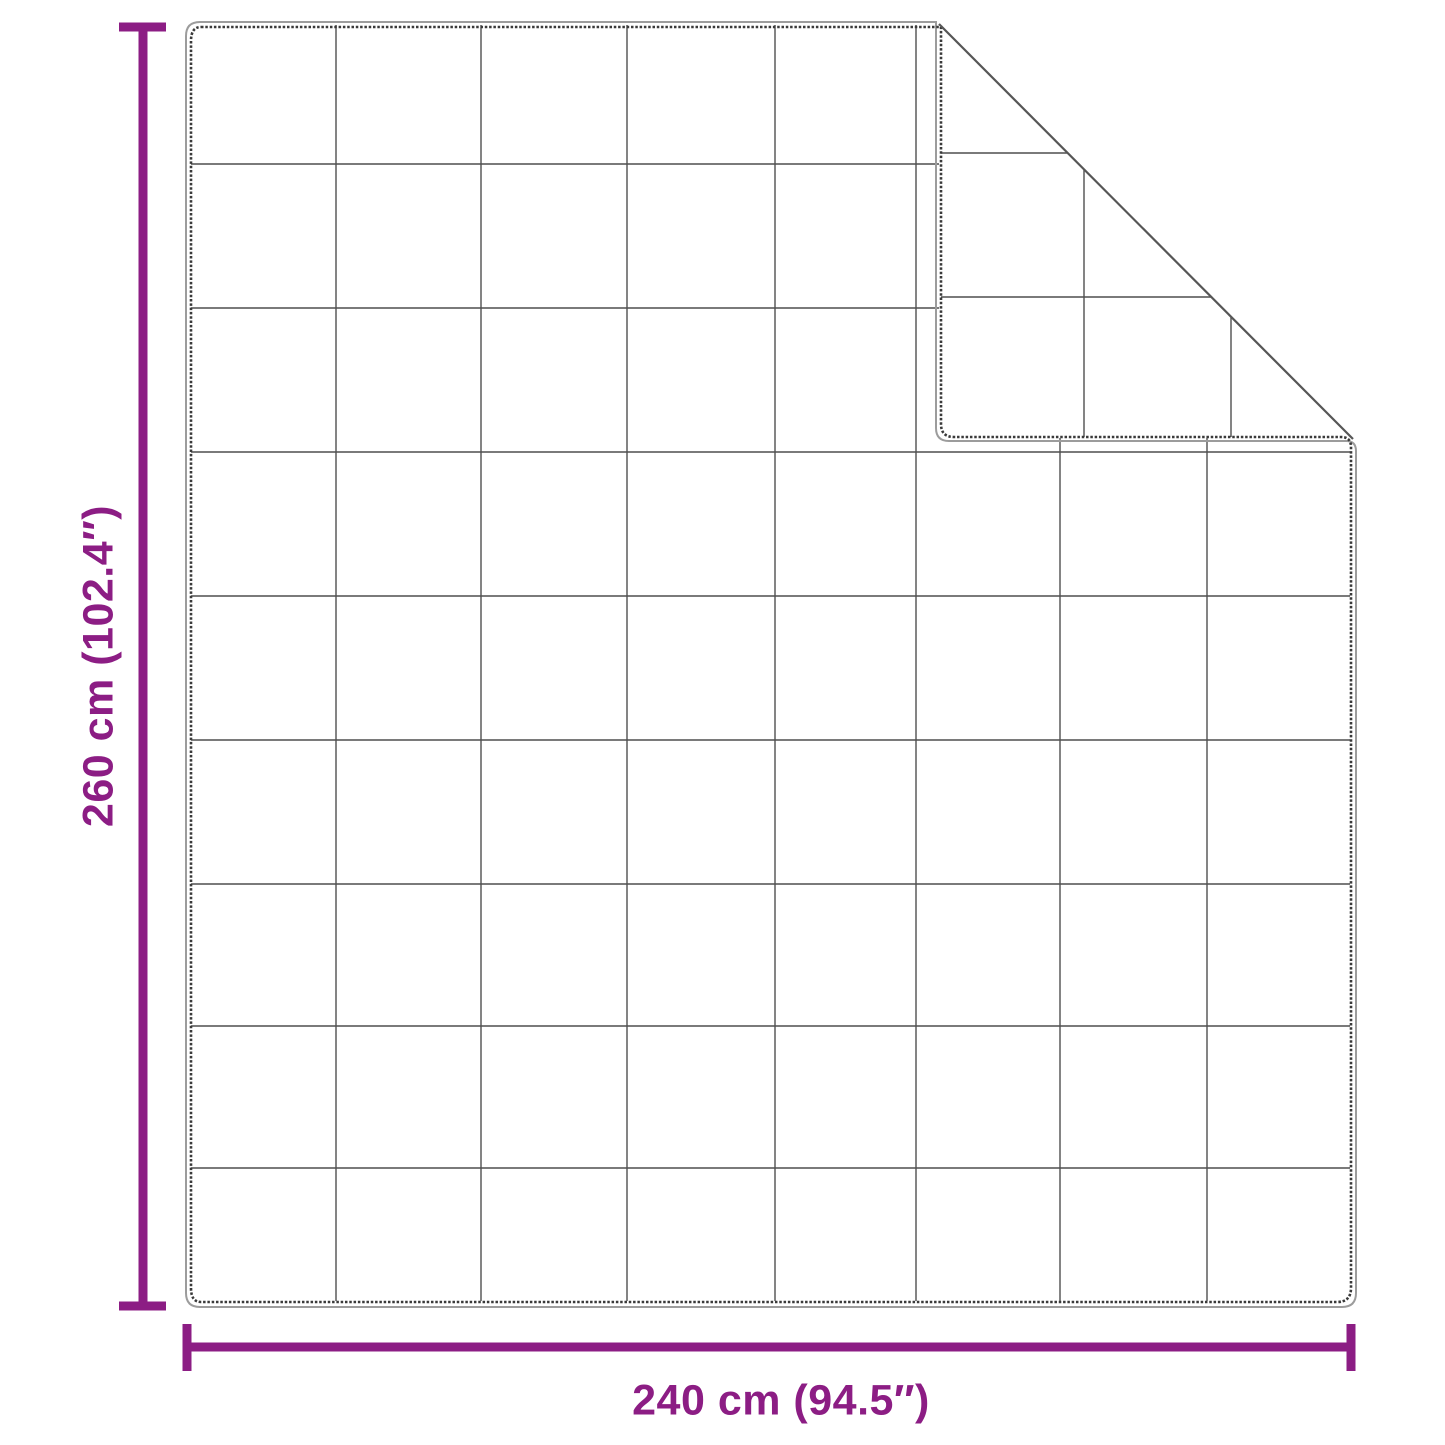  I want to click on fold-diagonal, so click(1146, 231).